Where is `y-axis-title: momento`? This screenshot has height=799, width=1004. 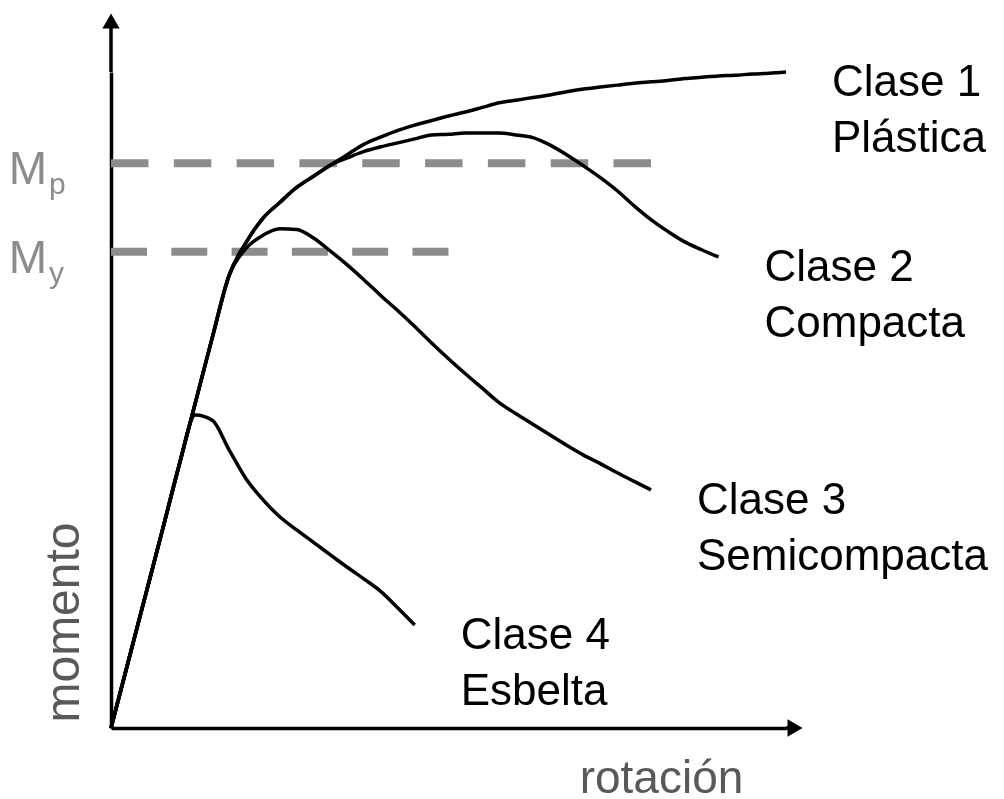
y-axis-title: momento is located at coordinates (62, 622).